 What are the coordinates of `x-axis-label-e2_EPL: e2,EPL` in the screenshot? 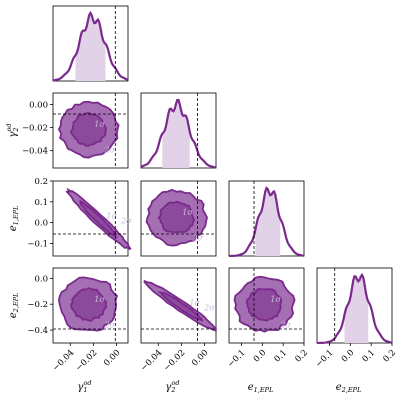 It's located at (349, 388).